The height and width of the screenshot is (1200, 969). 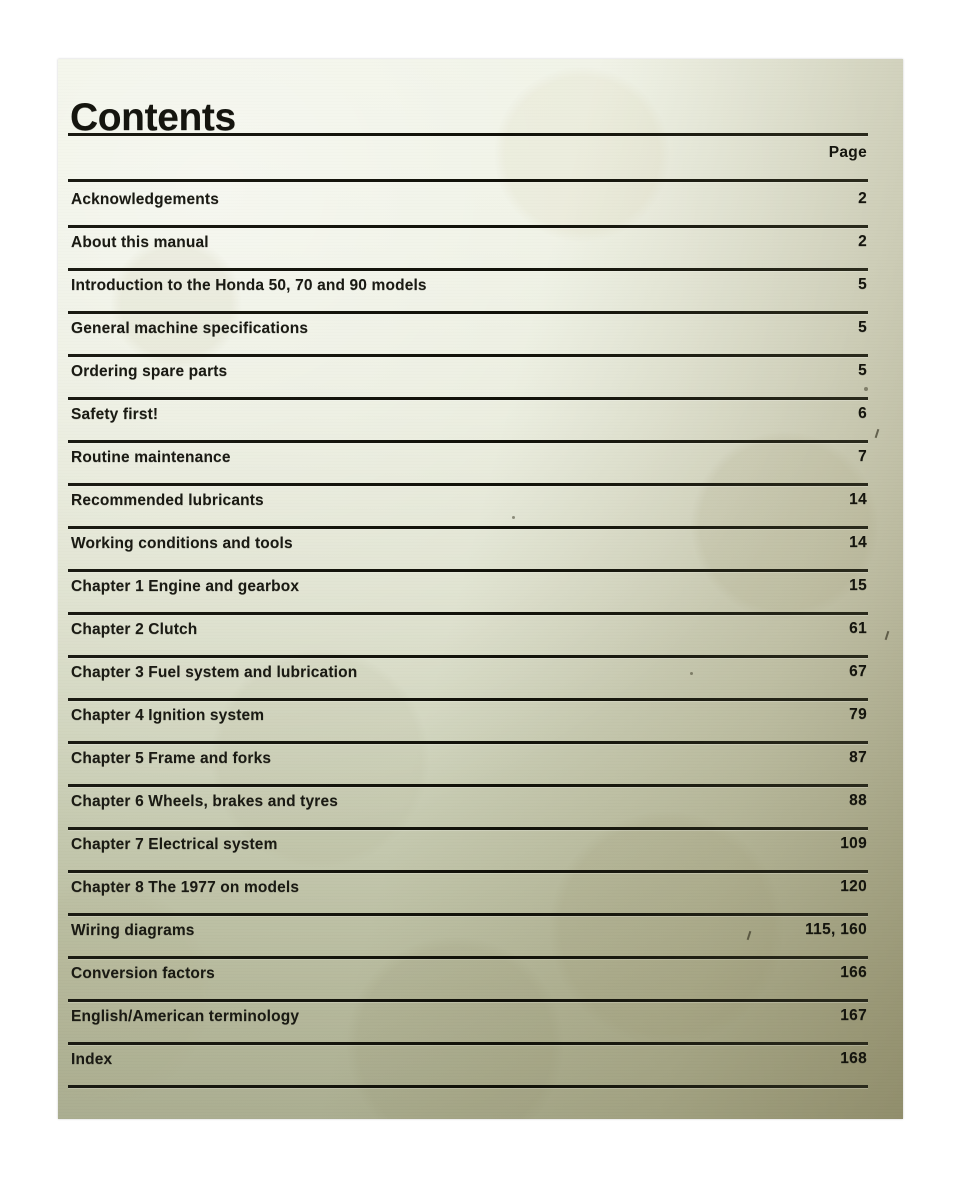 What do you see at coordinates (133, 930) in the screenshot?
I see `toc-entry-label: Wiring diagrams` at bounding box center [133, 930].